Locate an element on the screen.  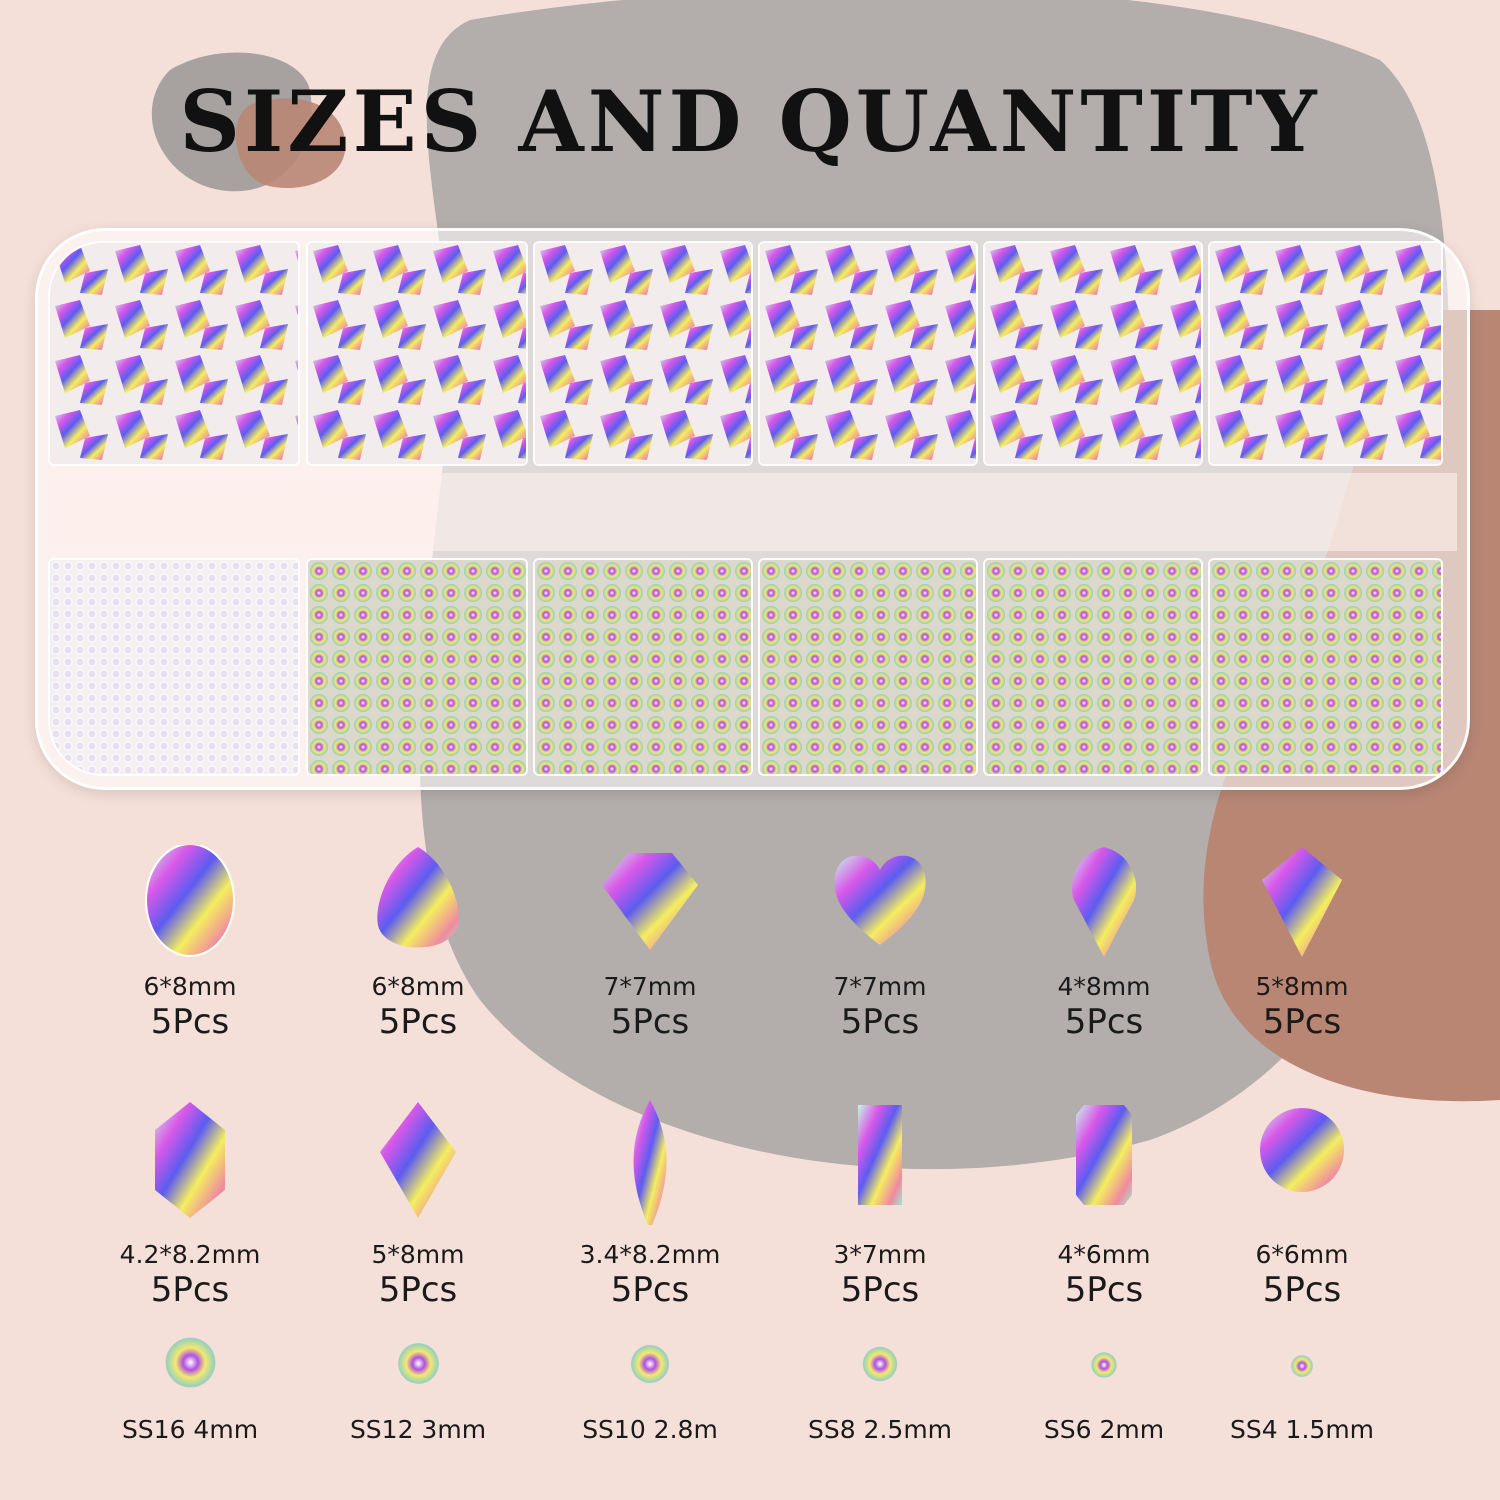
round-gem-icon is located at coordinates (1302, 1150).